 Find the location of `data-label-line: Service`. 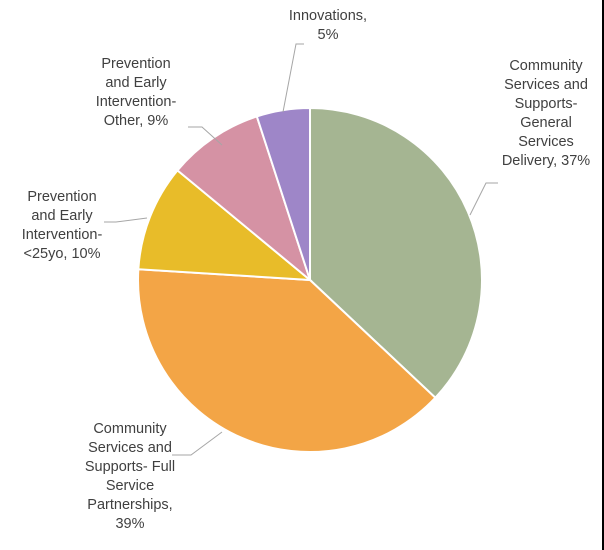

data-label-line: Service is located at coordinates (130, 486).